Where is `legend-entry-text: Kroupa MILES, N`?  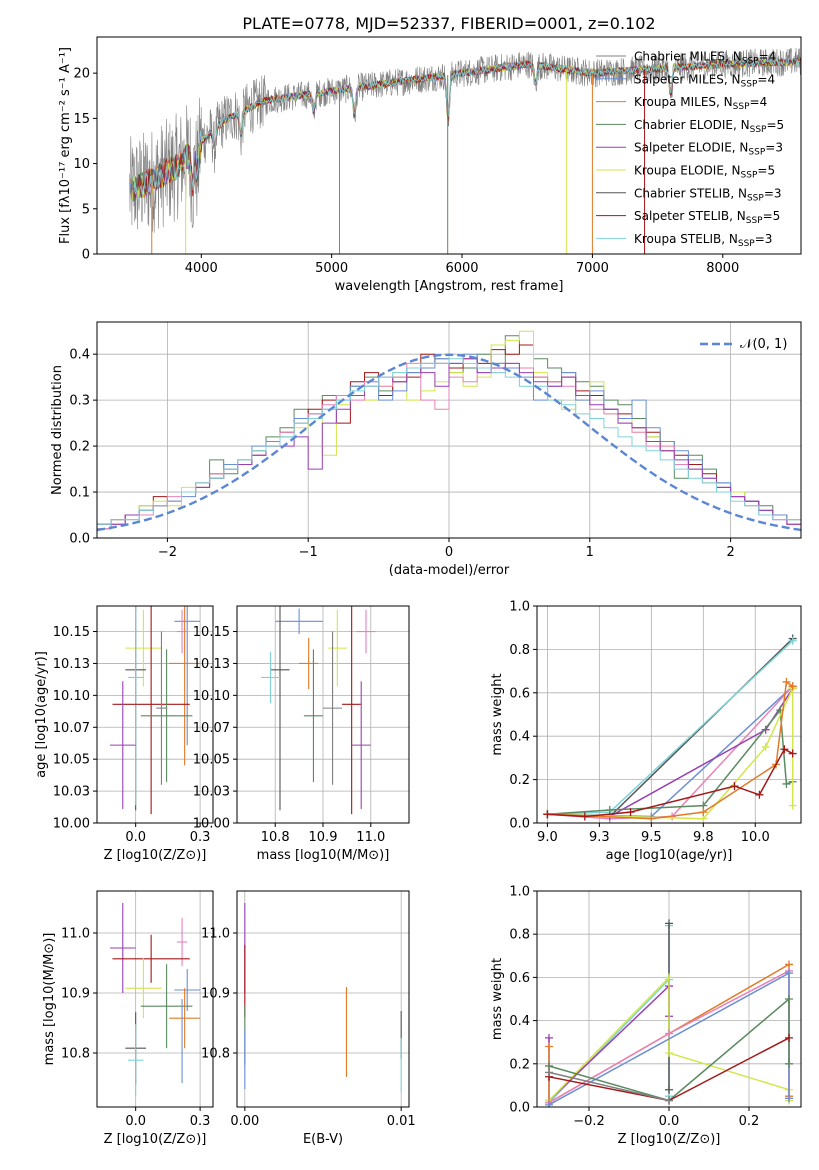 legend-entry-text: Kroupa MILES, N is located at coordinates (683, 102).